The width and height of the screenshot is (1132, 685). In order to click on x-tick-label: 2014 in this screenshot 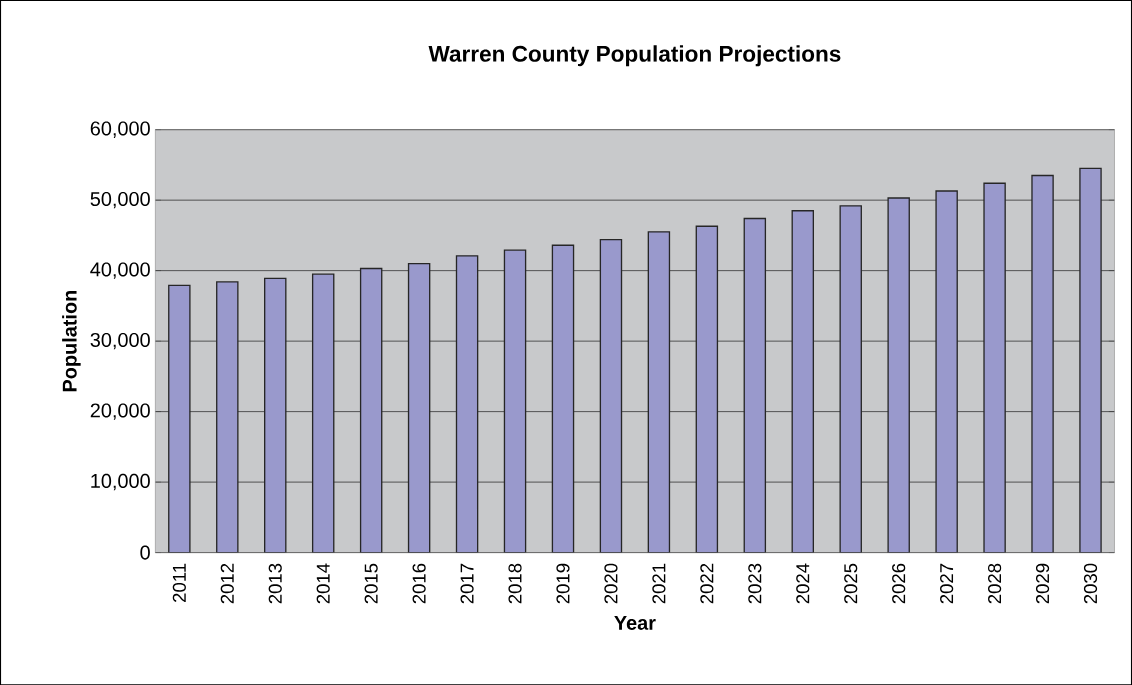, I will do `click(323, 583)`.